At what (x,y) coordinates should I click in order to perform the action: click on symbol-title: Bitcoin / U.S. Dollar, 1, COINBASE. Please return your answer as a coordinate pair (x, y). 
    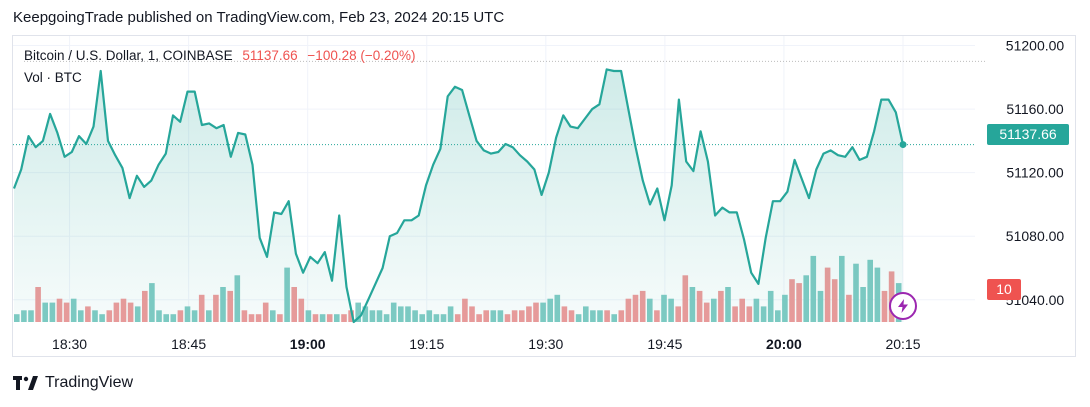
    Looking at the image, I should click on (128, 55).